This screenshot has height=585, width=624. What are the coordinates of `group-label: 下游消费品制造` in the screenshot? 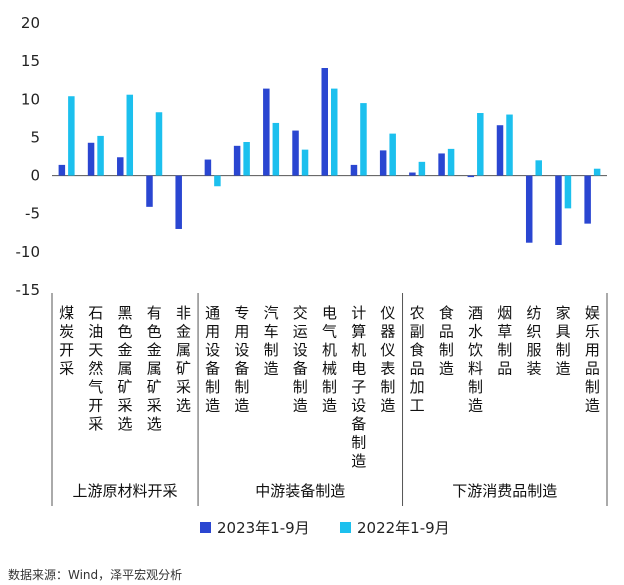 It's located at (504, 491).